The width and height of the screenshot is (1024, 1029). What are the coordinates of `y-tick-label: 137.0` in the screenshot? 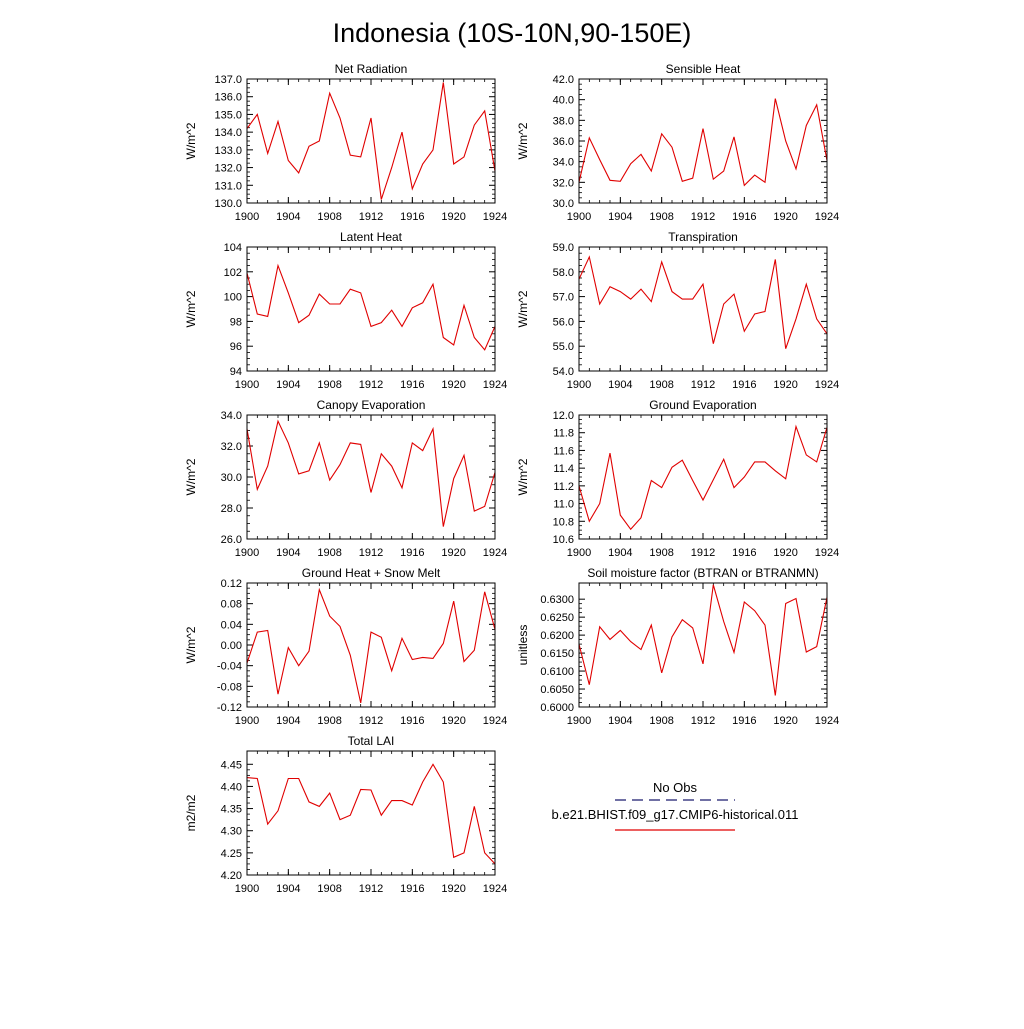 It's located at (228, 80).